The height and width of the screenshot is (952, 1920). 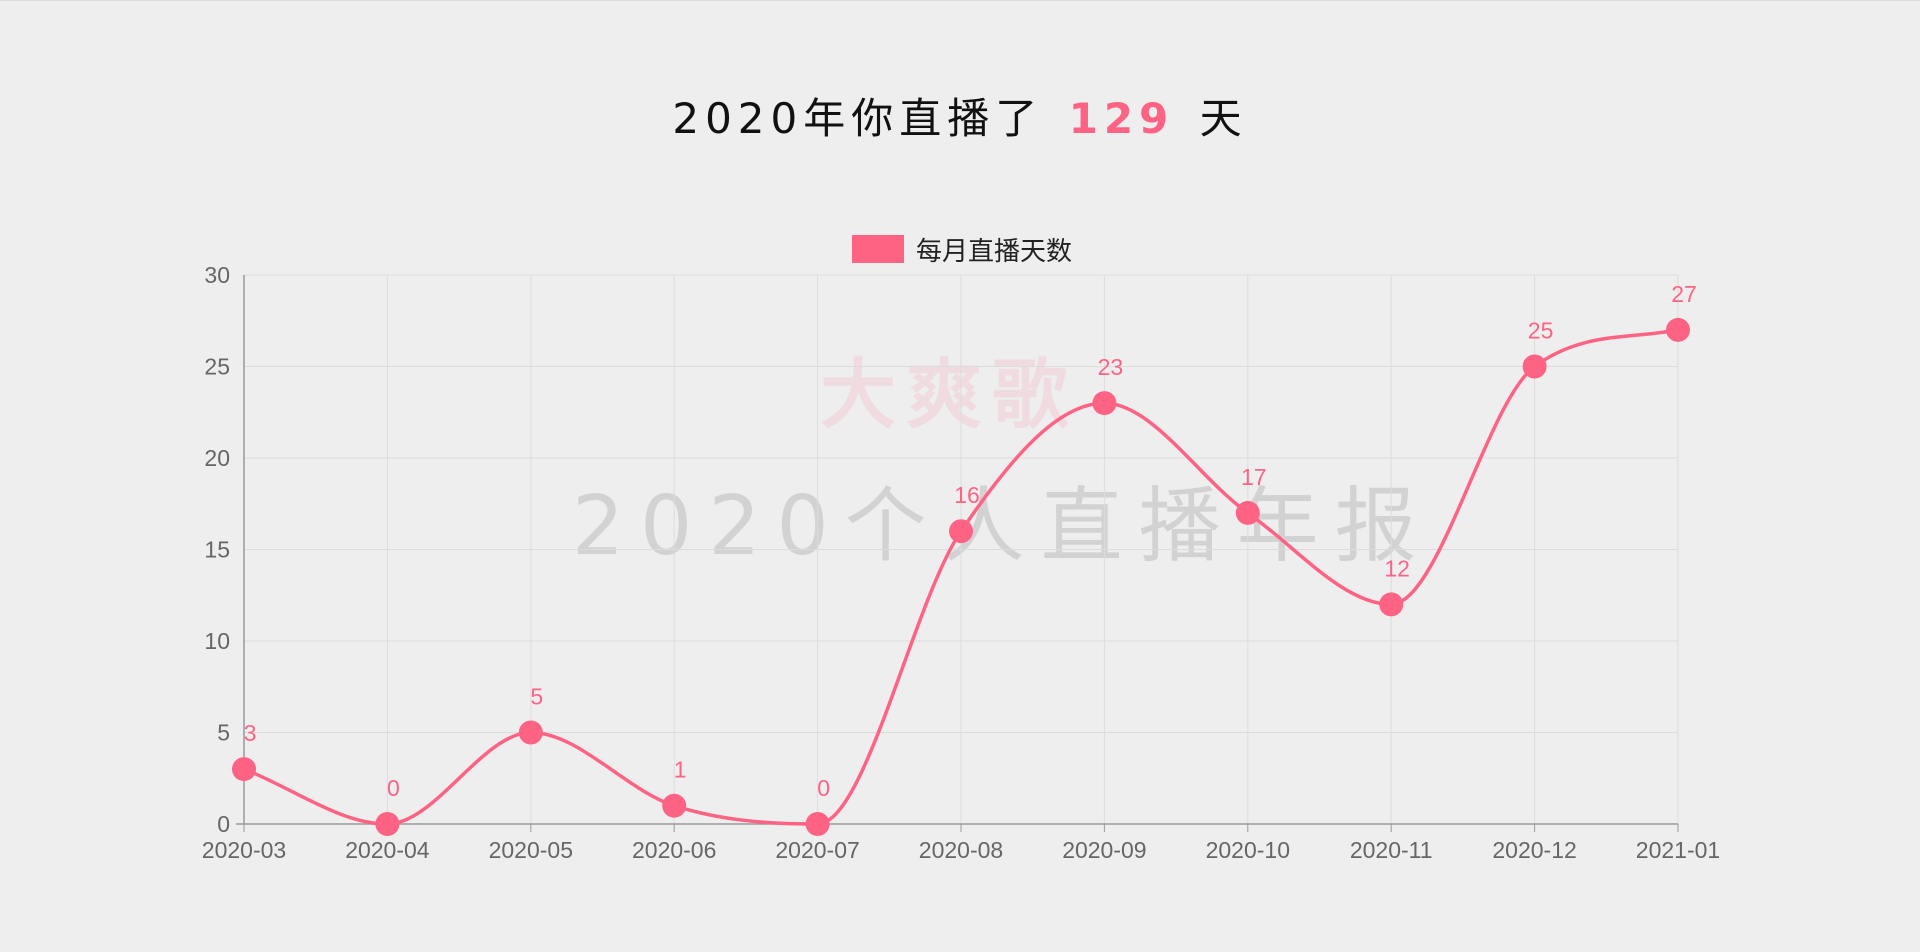 I want to click on page-title: 2020年你直播了 129 天, so click(x=960, y=115).